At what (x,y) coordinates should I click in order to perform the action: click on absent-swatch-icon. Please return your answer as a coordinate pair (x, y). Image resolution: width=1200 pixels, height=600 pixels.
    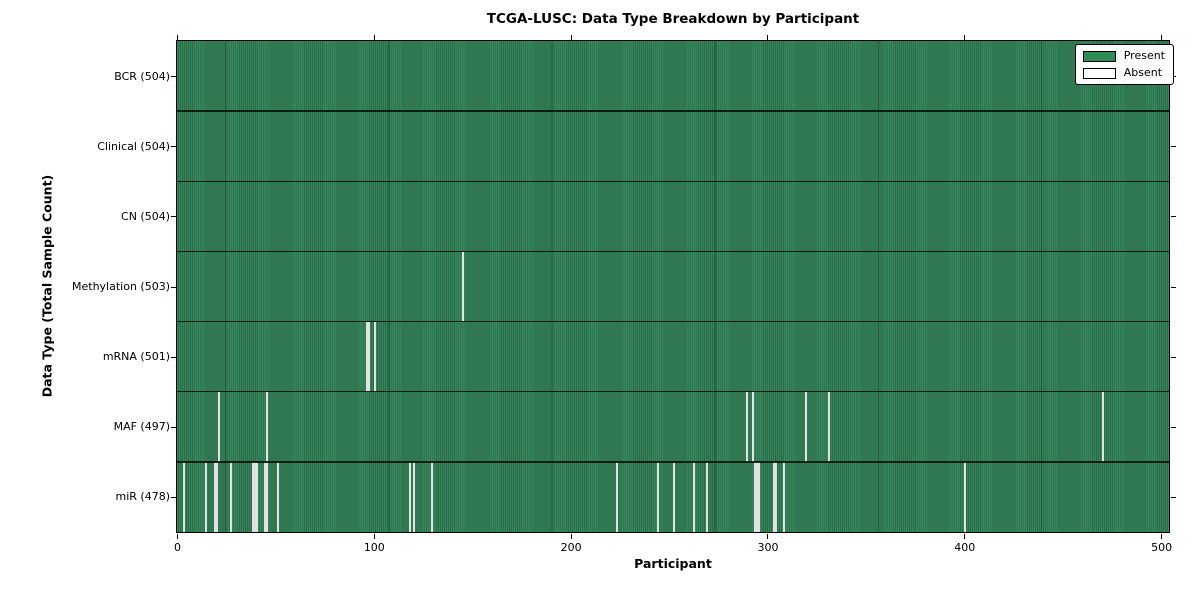
    Looking at the image, I should click on (1099, 73).